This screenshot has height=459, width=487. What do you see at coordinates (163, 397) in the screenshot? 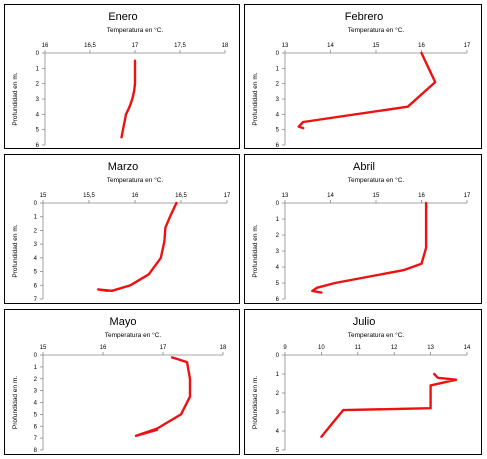
I see `series-line-mayo` at bounding box center [163, 397].